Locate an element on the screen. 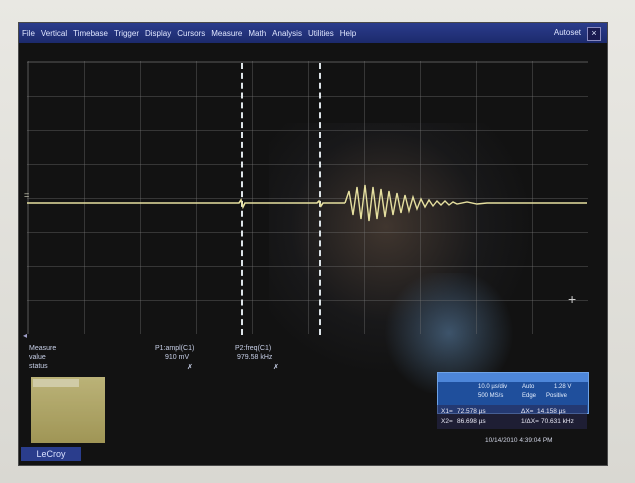 The width and height of the screenshot is (635, 483). autoset-button: Autoset is located at coordinates (567, 32).